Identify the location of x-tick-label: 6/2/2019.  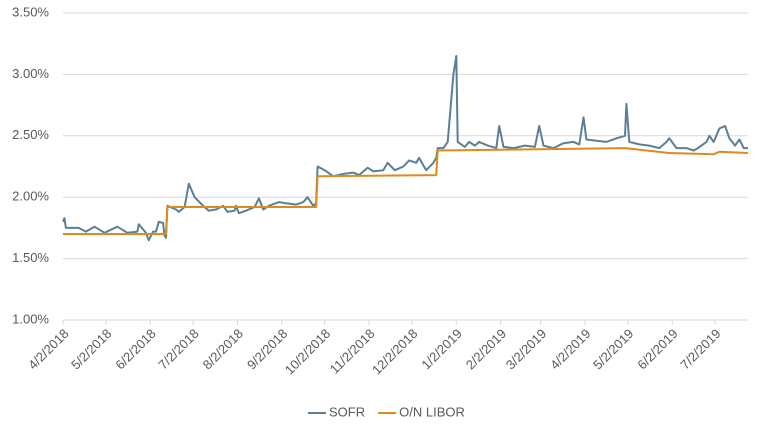
(657, 349).